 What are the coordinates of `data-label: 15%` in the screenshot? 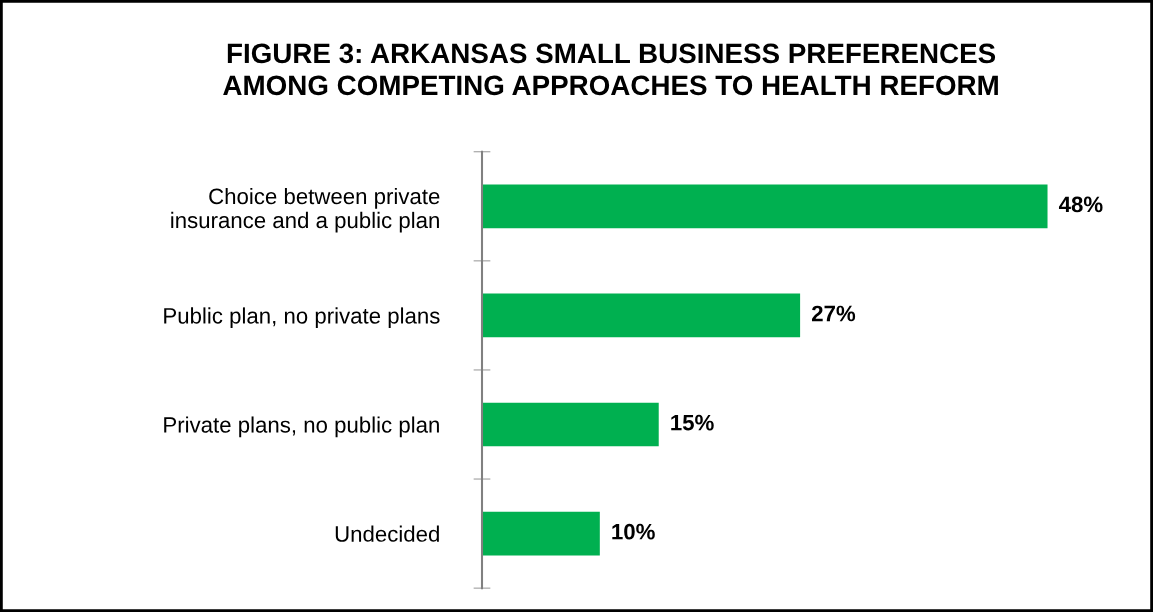 It's located at (692, 422).